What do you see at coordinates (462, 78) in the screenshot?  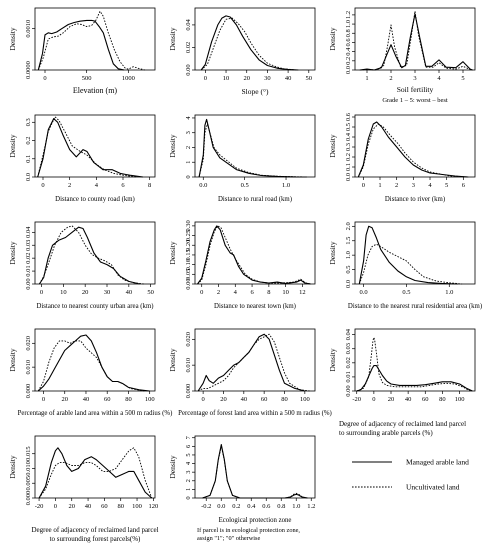 I see `x-tick-label: 5` at bounding box center [462, 78].